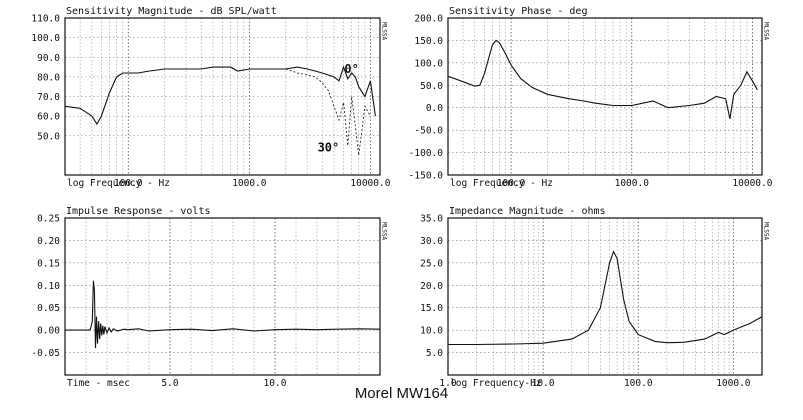 This screenshot has height=420, width=803. Describe the element at coordinates (169, 383) in the screenshot. I see `x-tick-label: 5.0` at that location.